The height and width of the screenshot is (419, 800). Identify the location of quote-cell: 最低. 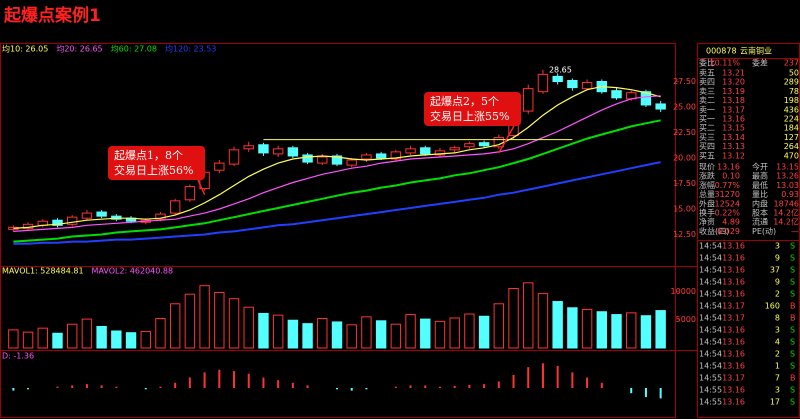
(760, 185).